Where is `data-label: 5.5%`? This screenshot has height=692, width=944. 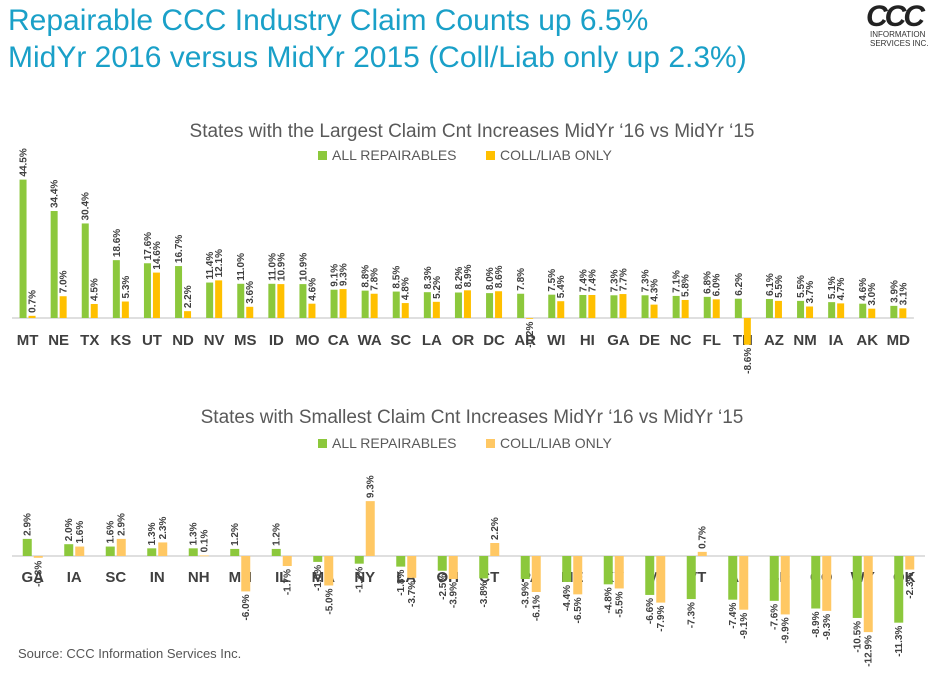 data-label: 5.5% is located at coordinates (801, 286).